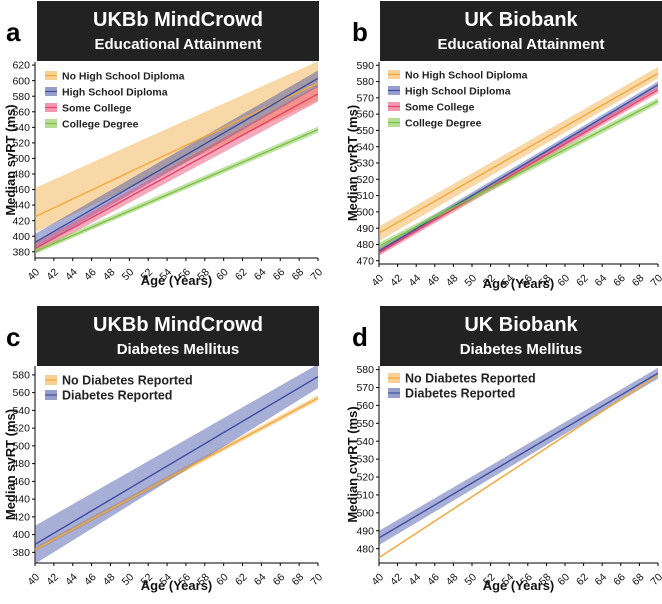 The image size is (662, 604). I want to click on panel-letter: a, so click(13, 32).